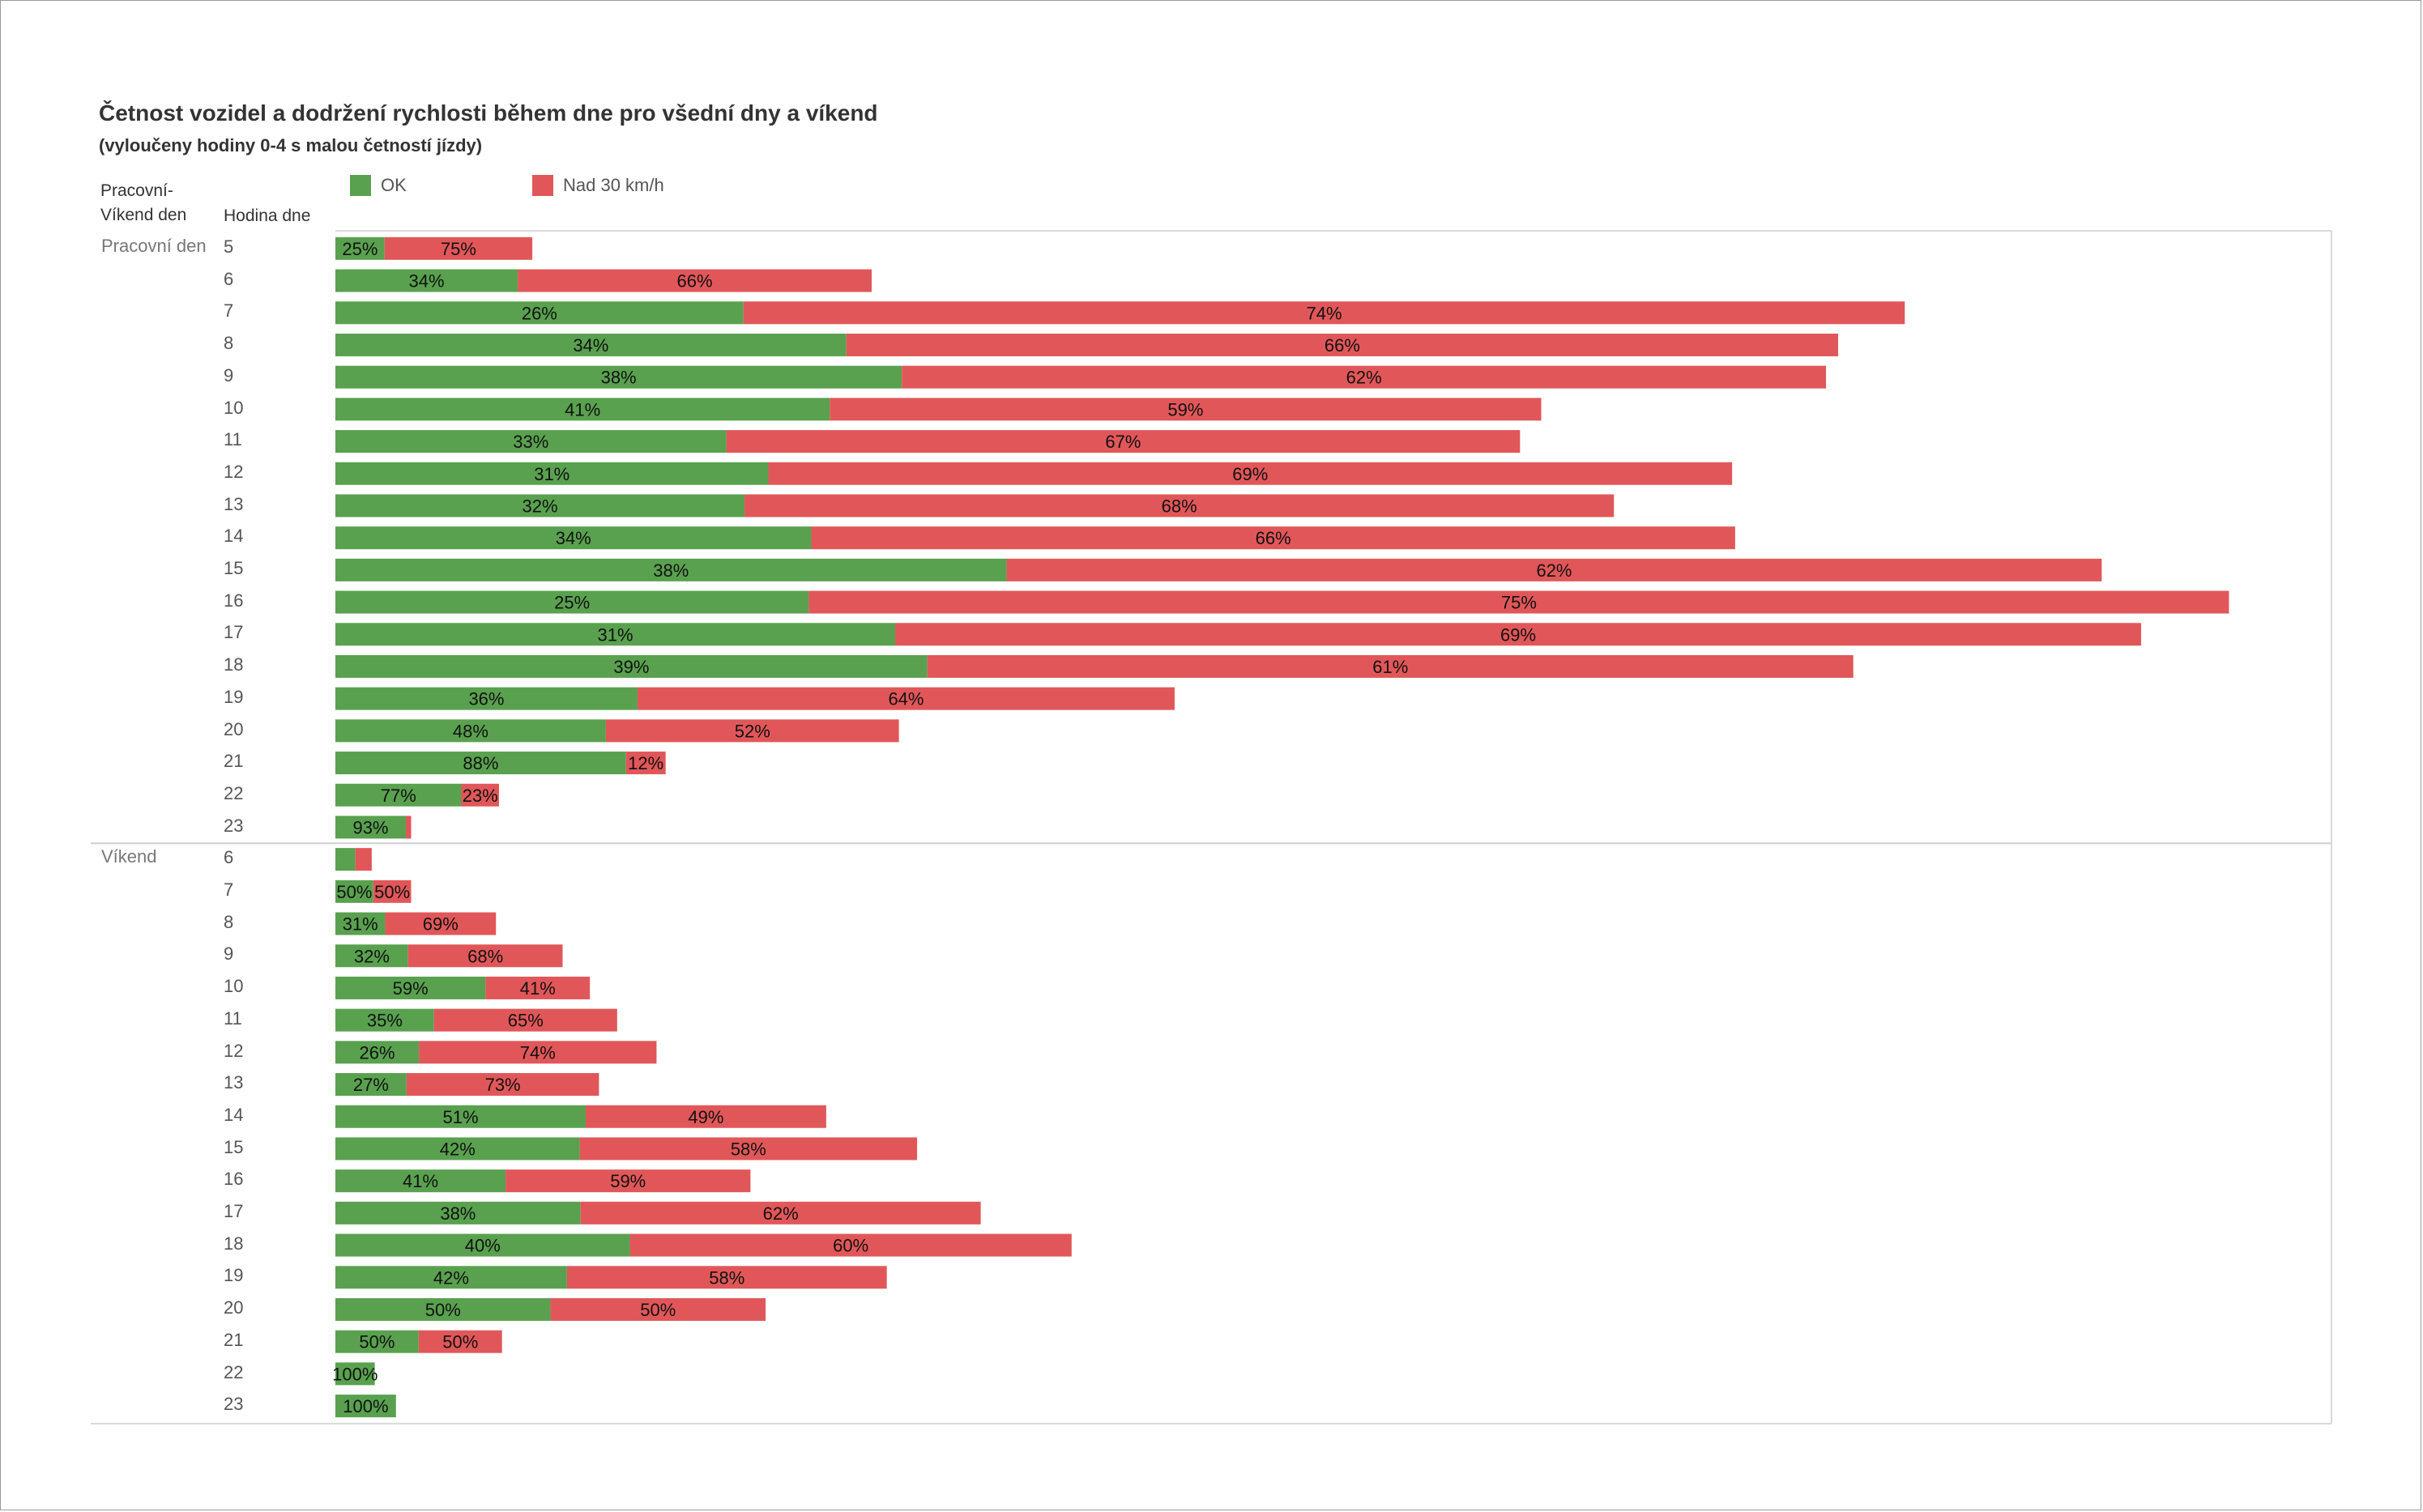 This screenshot has height=1512, width=2423. I want to click on hour-label: 11, so click(233, 439).